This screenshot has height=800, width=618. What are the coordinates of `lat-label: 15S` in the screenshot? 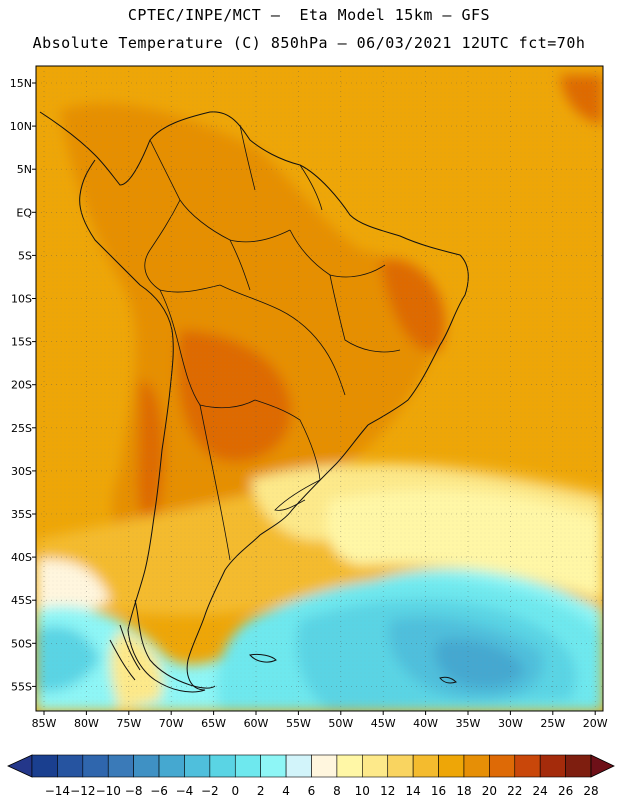 It's located at (21, 342).